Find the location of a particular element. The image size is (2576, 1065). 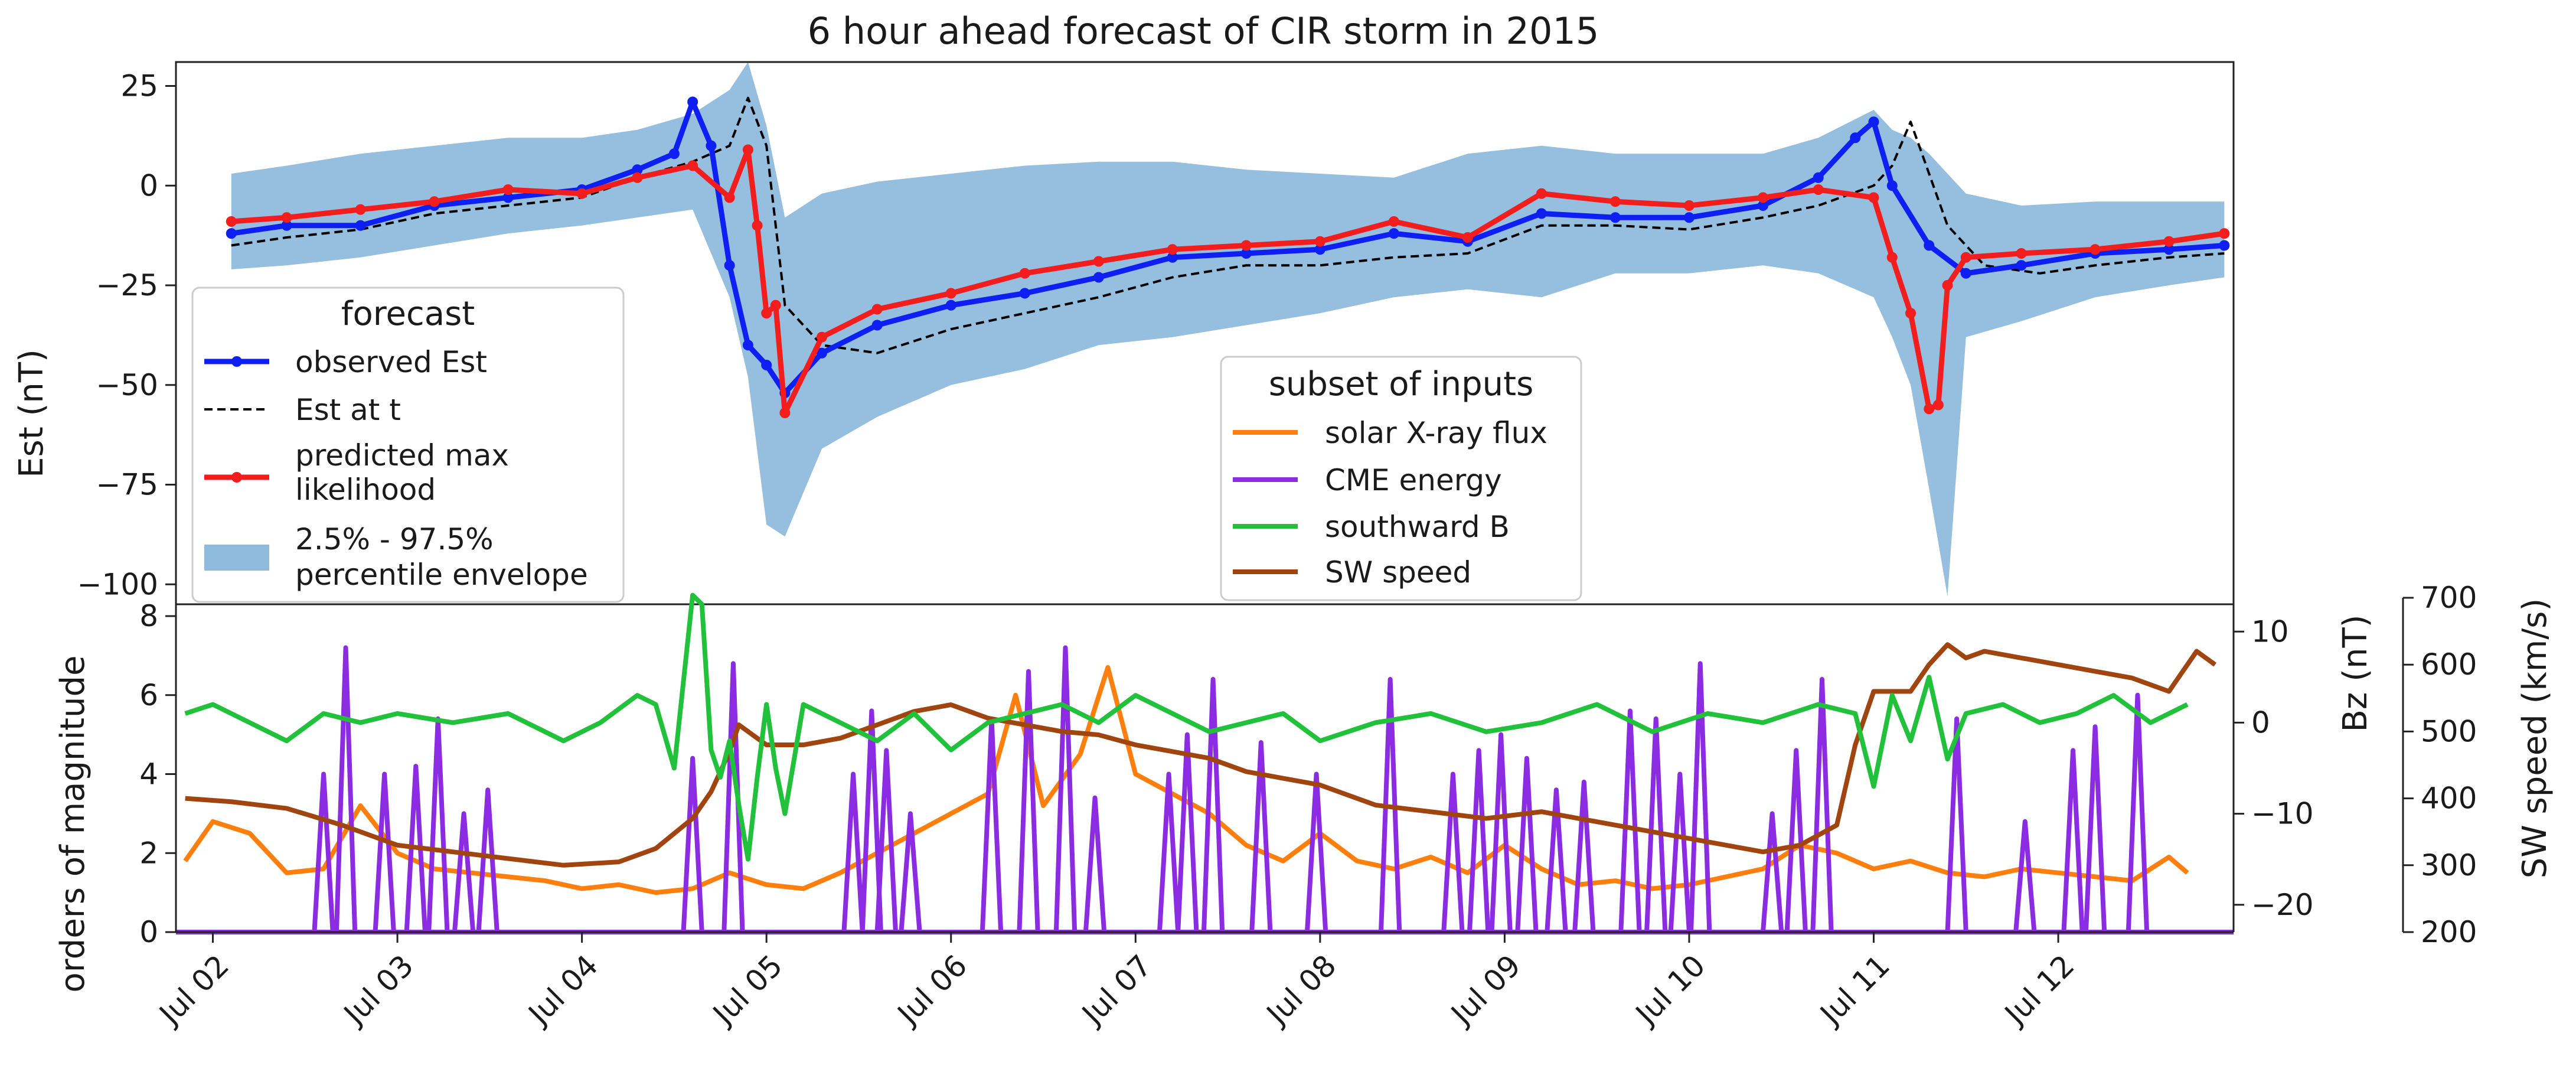

legend-entry-southward-b: southward B is located at coordinates (1371, 527).